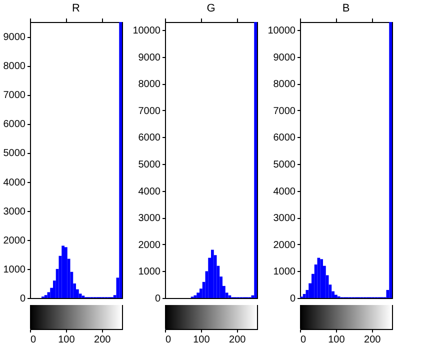  Describe the element at coordinates (346, 8) in the screenshot. I see `chart-title: B` at that location.